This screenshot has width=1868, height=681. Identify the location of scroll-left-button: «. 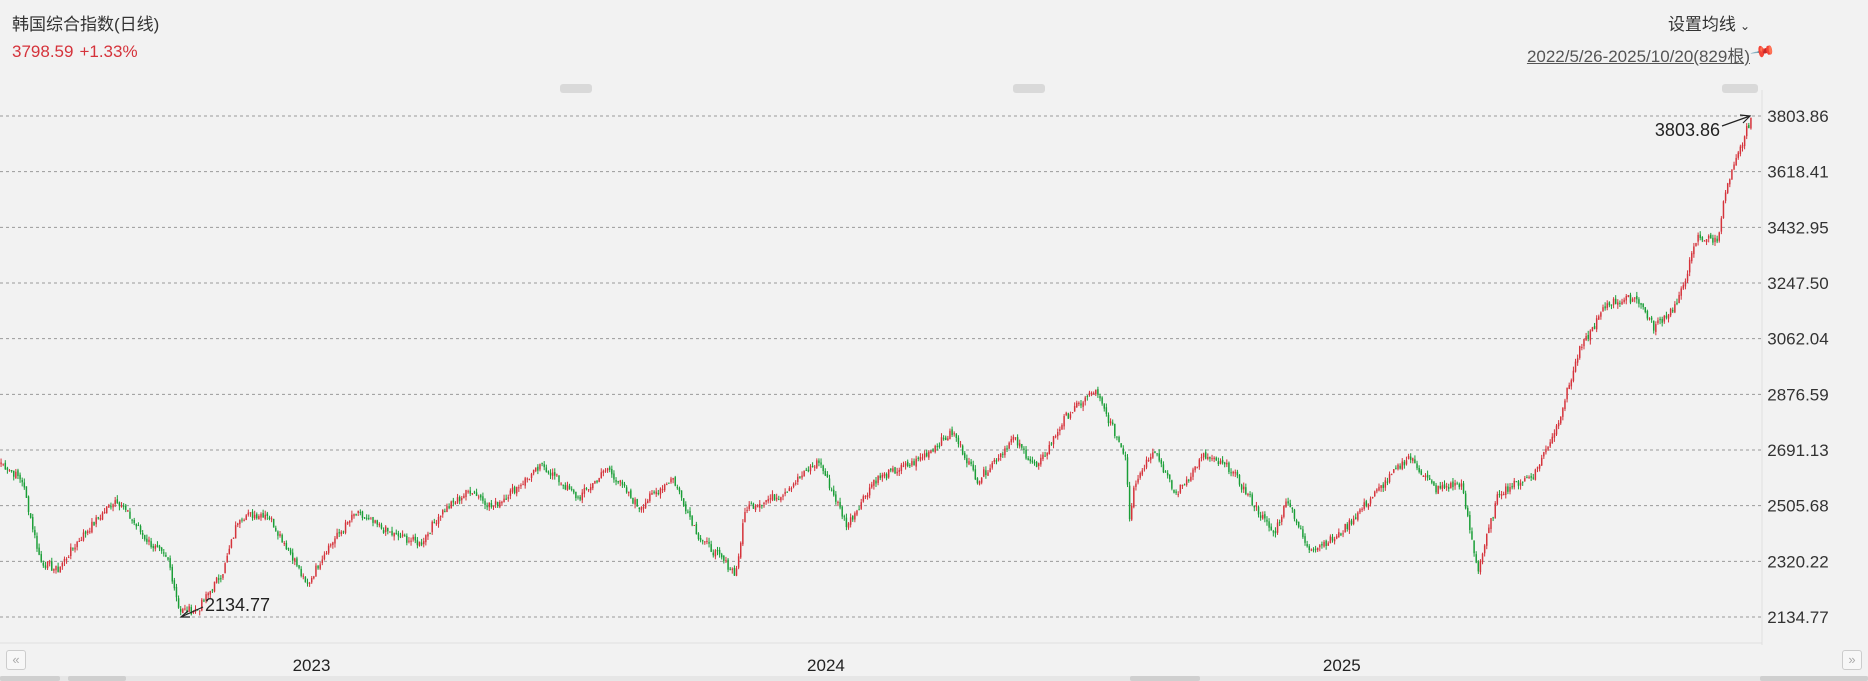
(16, 660).